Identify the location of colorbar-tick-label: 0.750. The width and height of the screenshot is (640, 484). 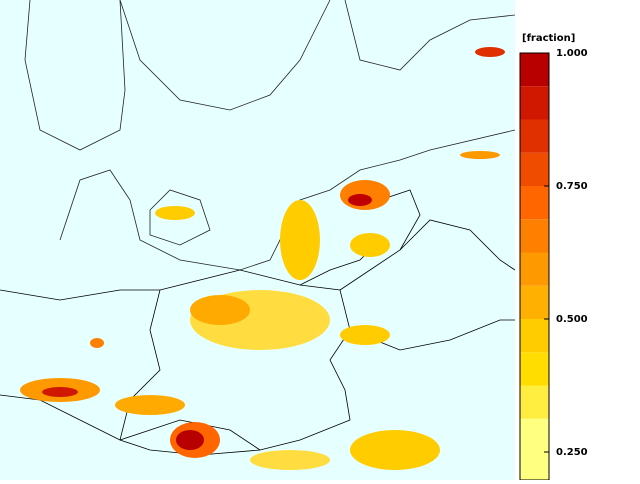
(572, 186).